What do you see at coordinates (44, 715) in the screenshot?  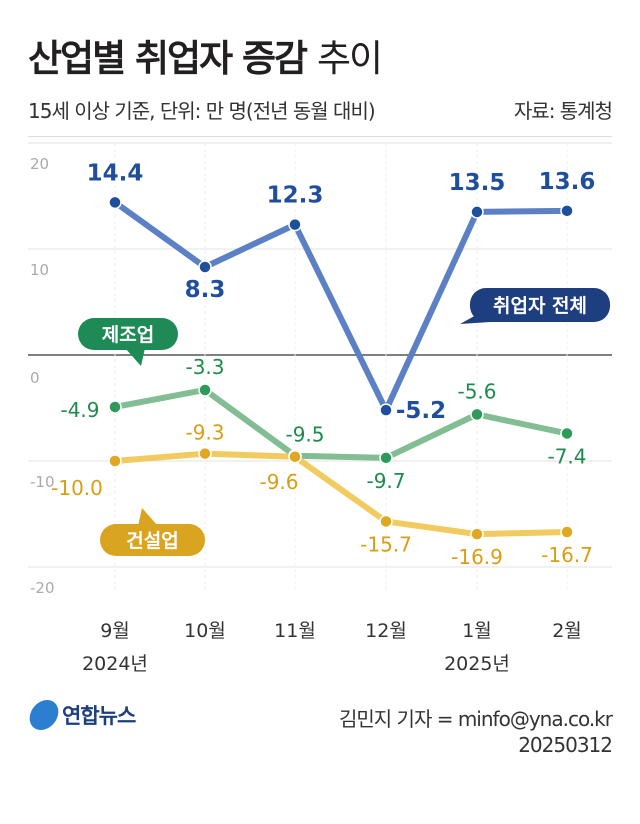 I see `logo-icon` at bounding box center [44, 715].